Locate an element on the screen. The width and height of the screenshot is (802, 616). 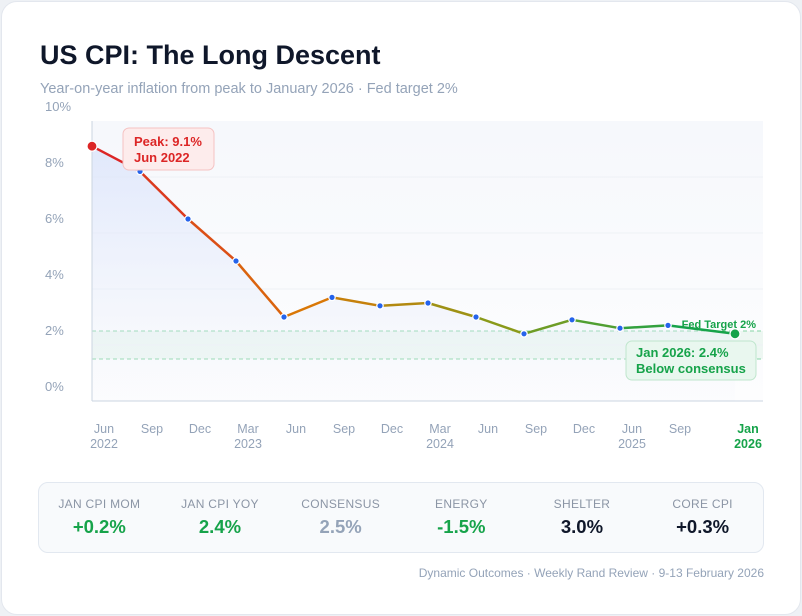
peak-annotation-value: Peak: 9.1% is located at coordinates (168, 141).